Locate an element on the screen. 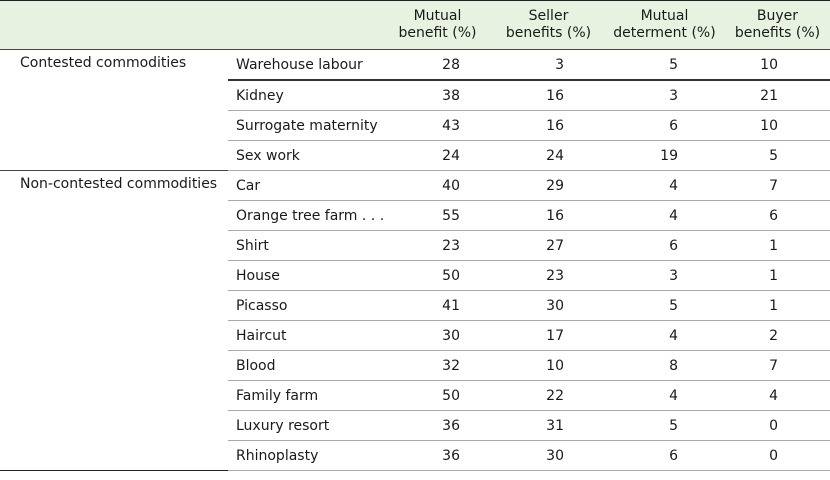 The image size is (830, 480). header-buyer-benefits-line1: Buyer is located at coordinates (777, 16).